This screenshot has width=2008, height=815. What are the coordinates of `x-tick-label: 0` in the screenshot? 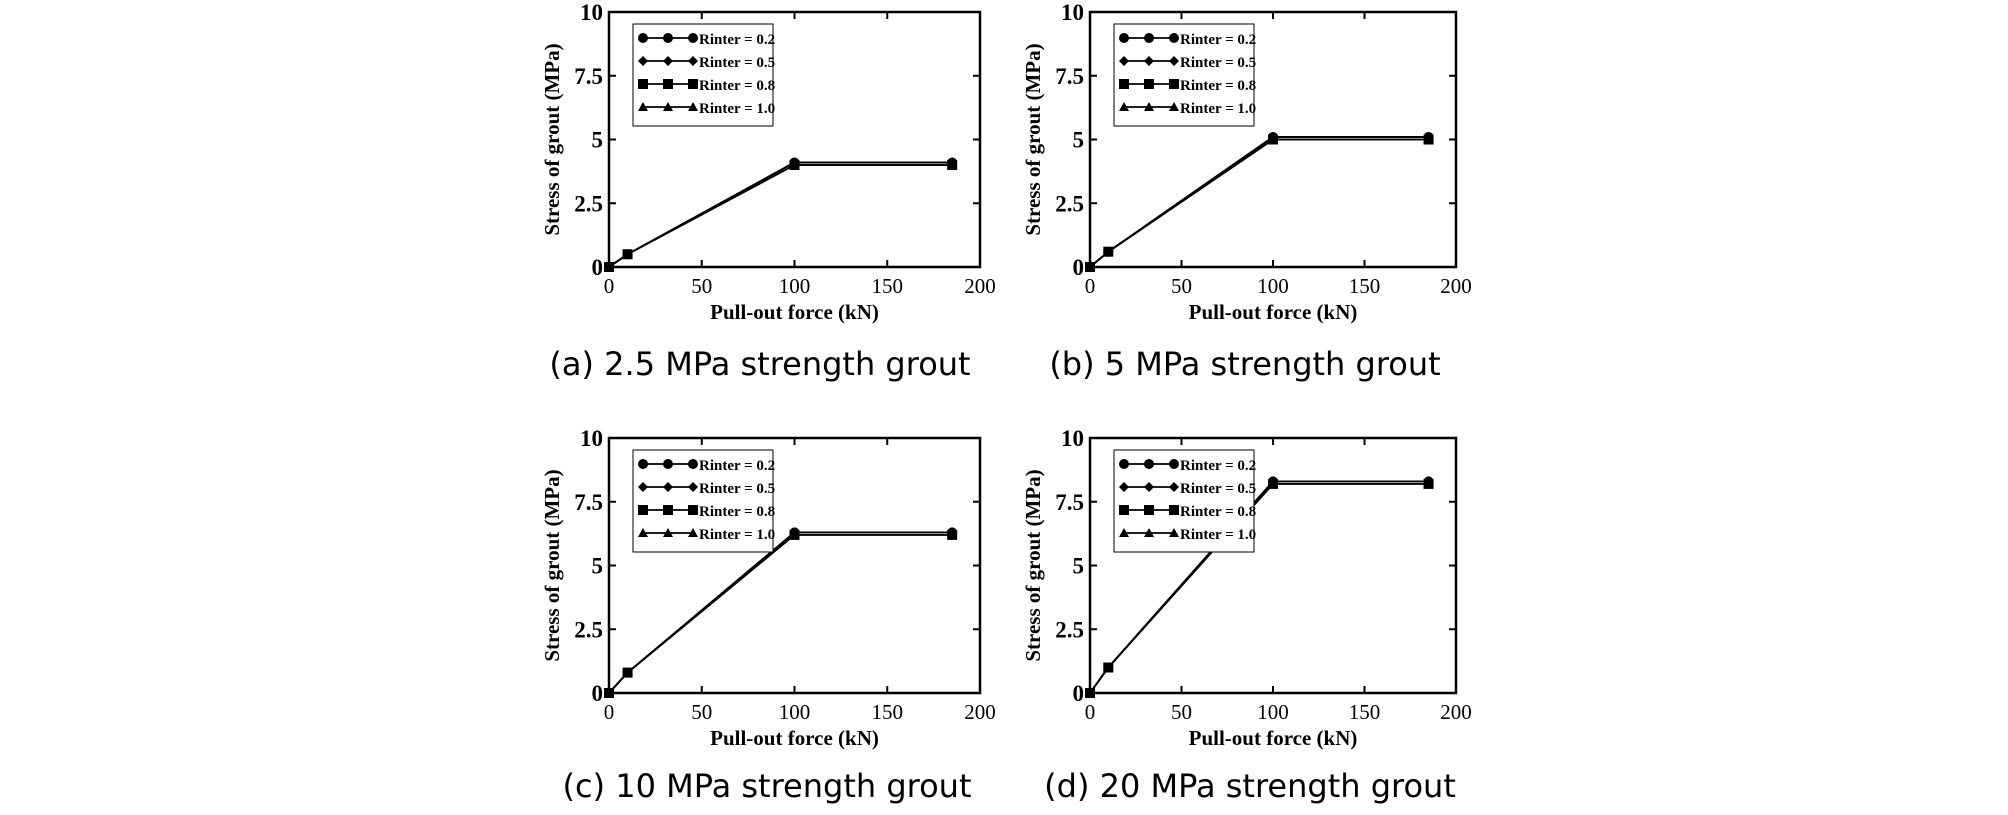 It's located at (1090, 712).